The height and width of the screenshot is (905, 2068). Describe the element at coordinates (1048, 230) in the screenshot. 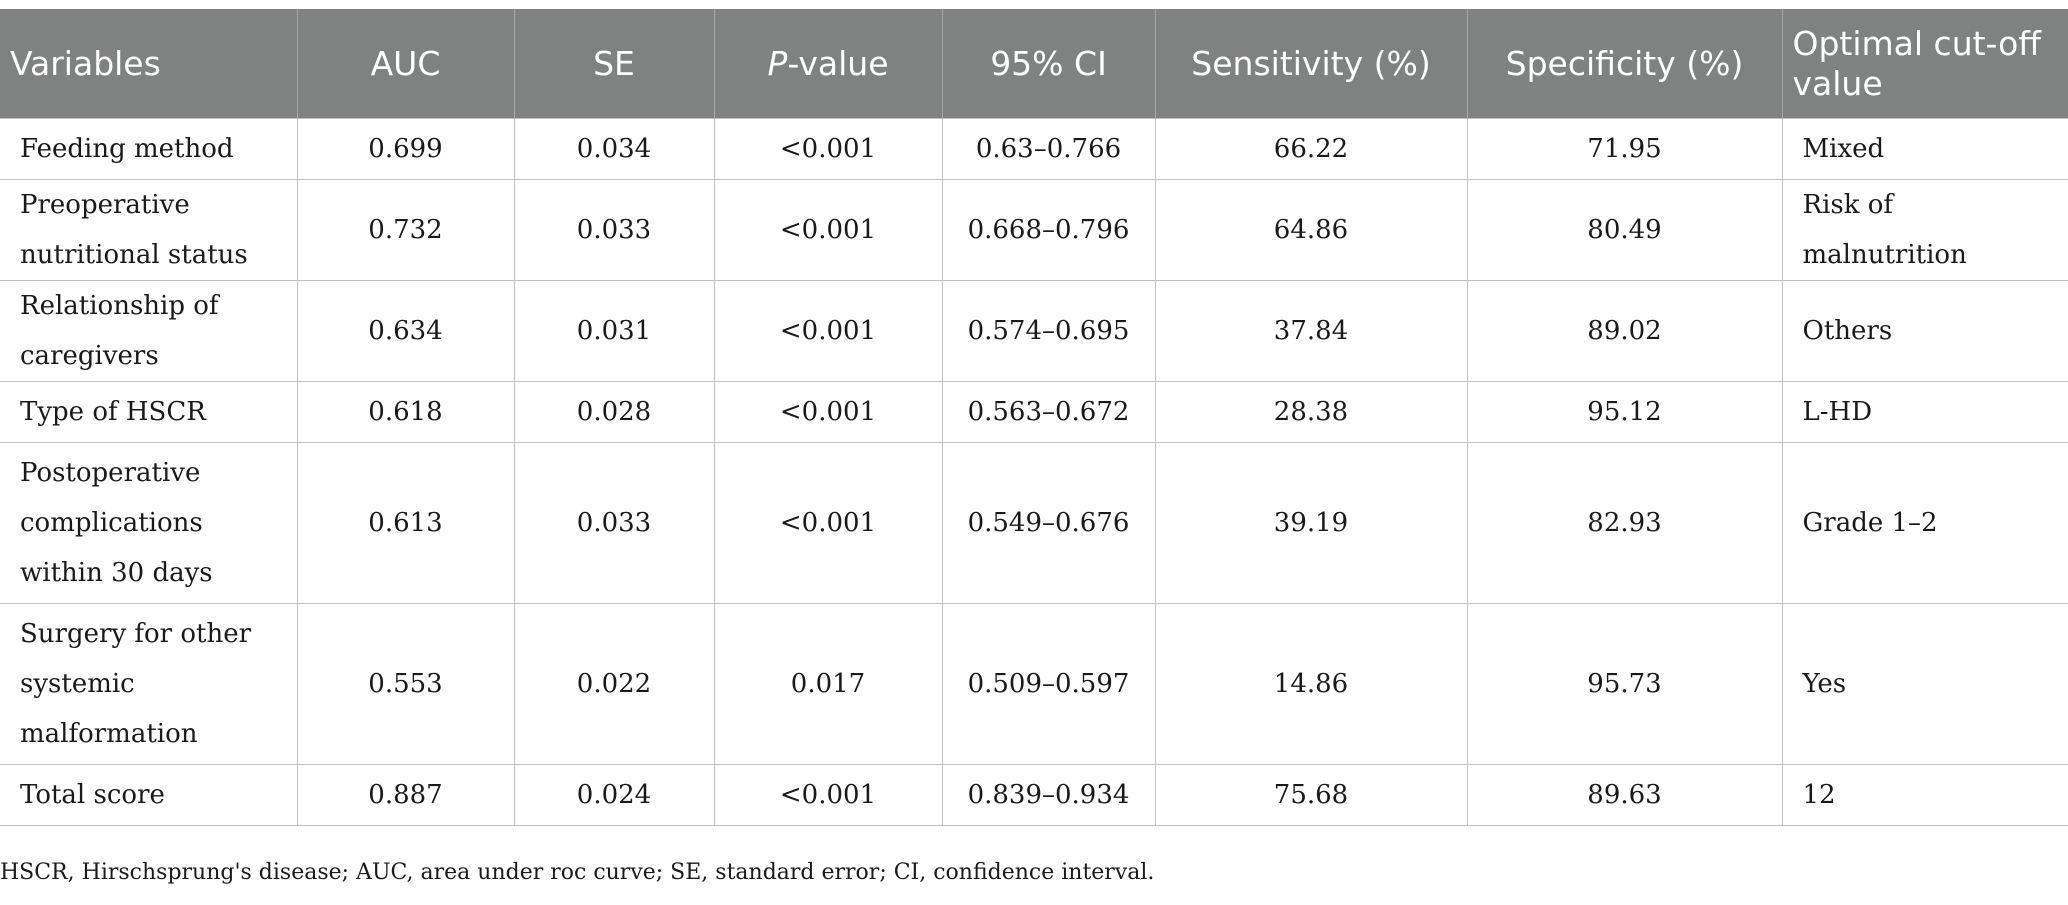

I see `cell-ci: 0.668–0.796` at that location.